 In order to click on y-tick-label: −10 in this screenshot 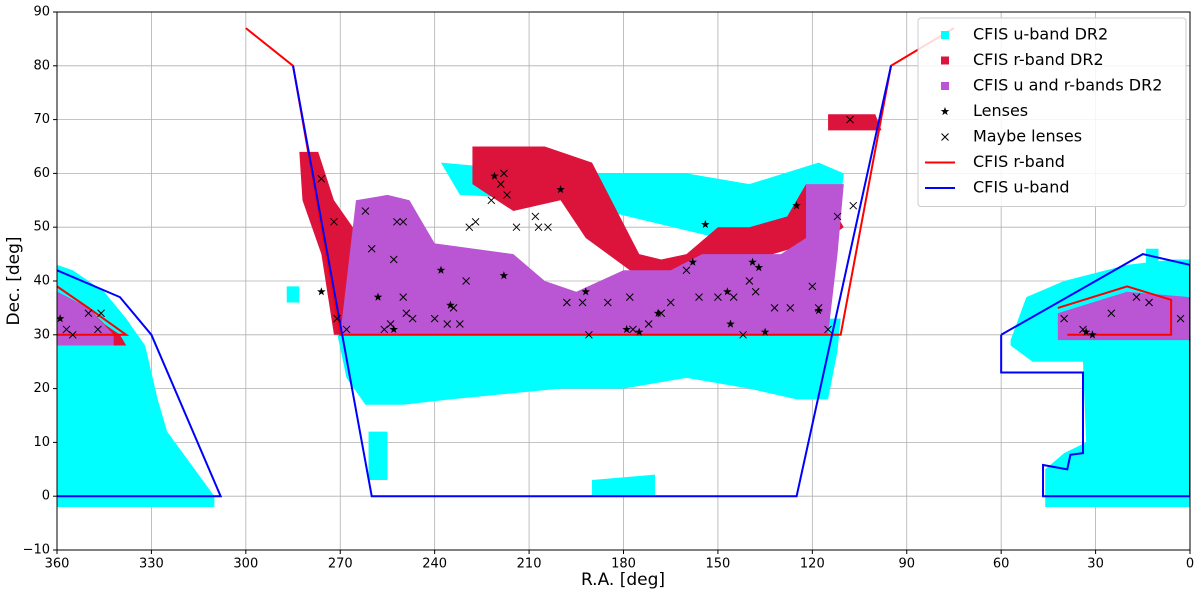, I will do `click(36, 550)`.